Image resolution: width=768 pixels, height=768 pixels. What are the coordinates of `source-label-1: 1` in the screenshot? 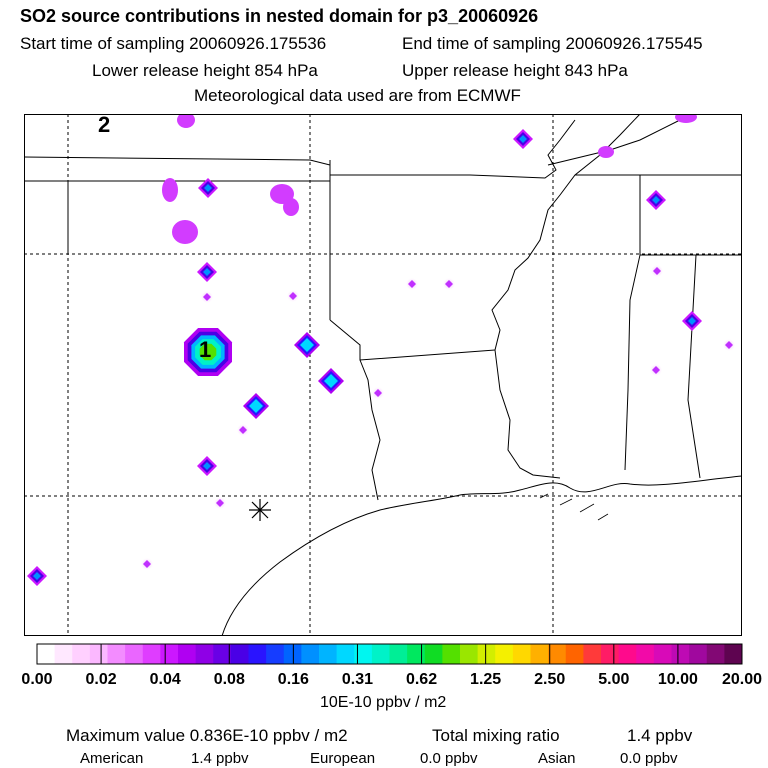 It's located at (205, 349).